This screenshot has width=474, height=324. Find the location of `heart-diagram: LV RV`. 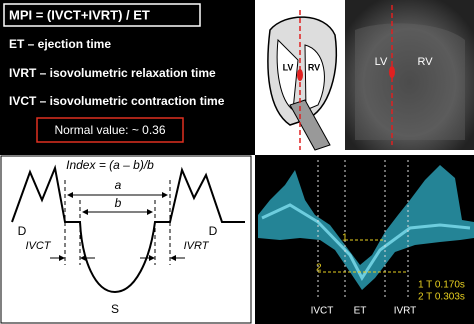

heart-diagram: LV RV is located at coordinates (300, 77).